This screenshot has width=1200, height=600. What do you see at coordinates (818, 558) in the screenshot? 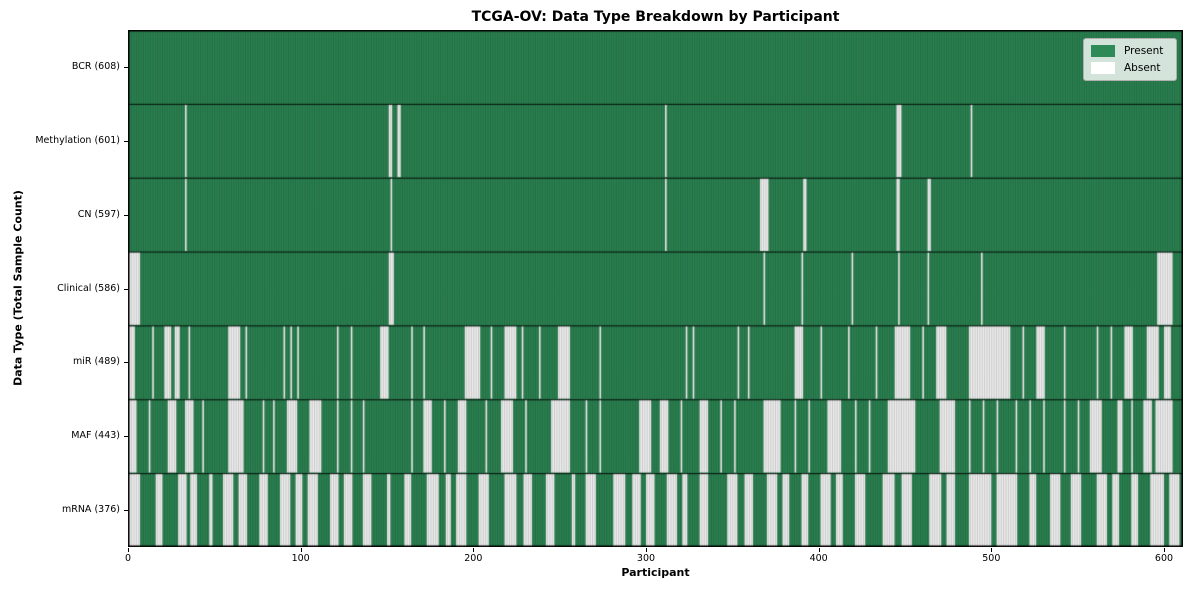
I see `x-tick-label: 400` at bounding box center [818, 558].